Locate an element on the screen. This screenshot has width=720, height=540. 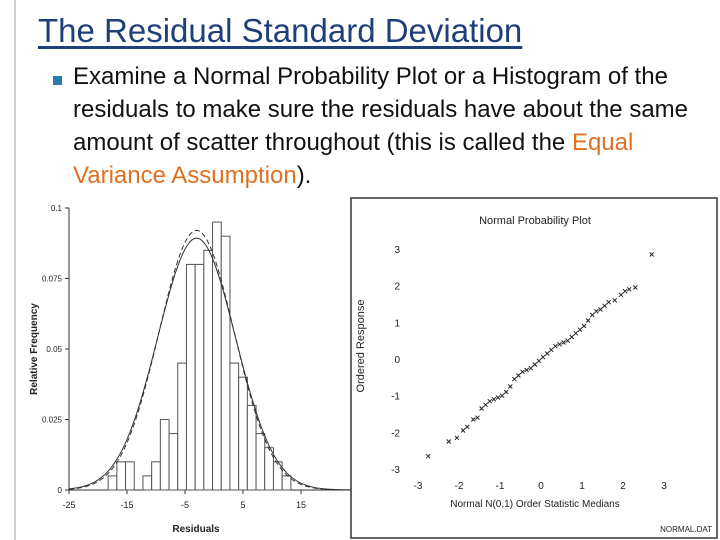
bullet-square-icon is located at coordinates (57, 80).